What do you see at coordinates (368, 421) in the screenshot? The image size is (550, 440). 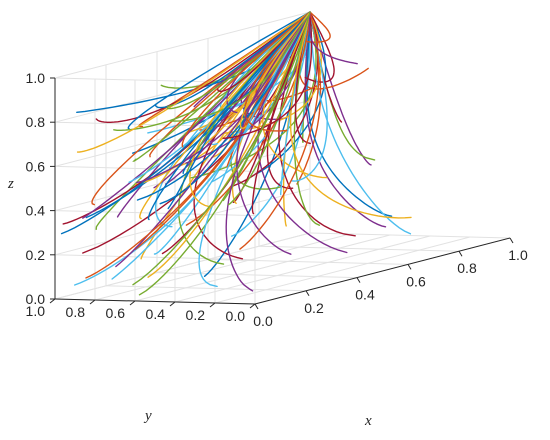 I see `x-axis-label: x` at bounding box center [368, 421].